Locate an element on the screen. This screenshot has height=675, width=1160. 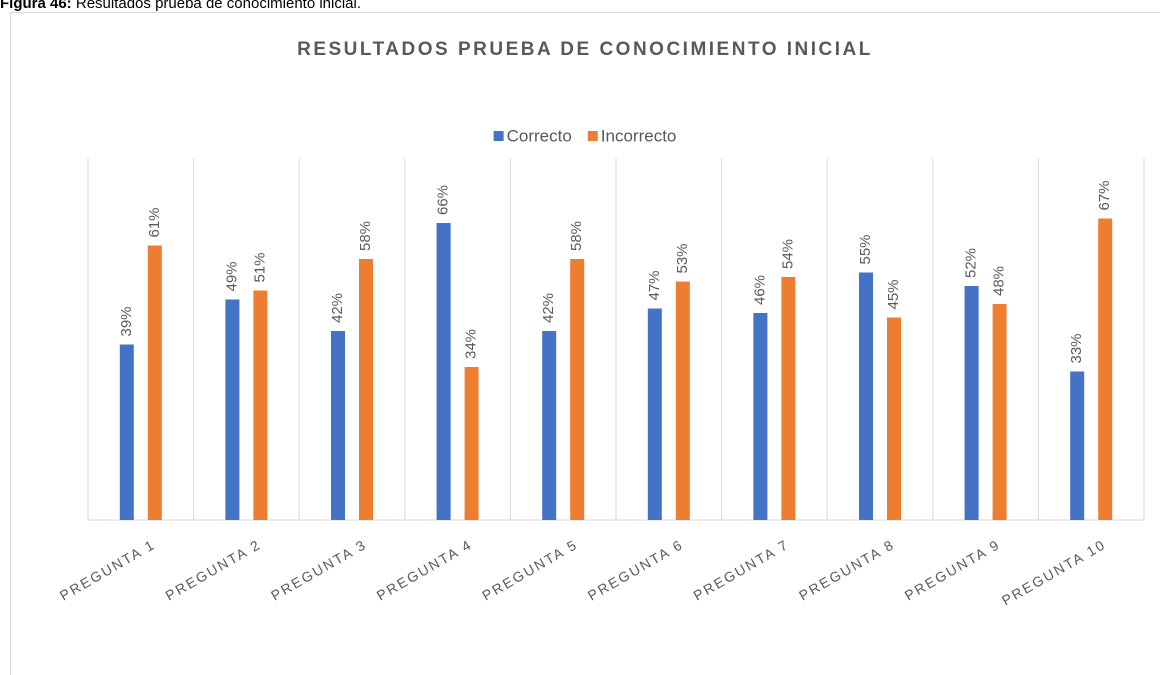
data-label: 53% is located at coordinates (682, 258).